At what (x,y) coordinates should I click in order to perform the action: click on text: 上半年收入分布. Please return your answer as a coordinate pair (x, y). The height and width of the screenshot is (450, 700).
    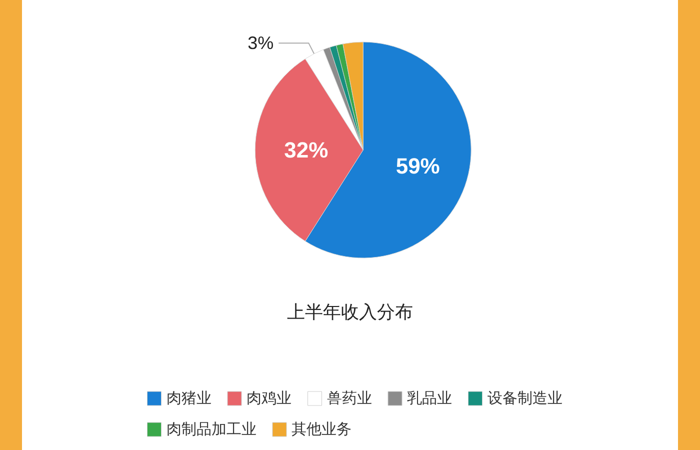
    Looking at the image, I should click on (350, 312).